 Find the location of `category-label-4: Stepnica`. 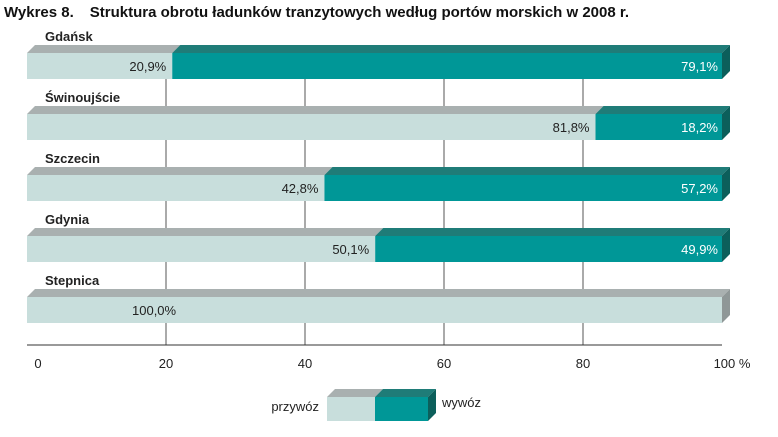

category-label-4: Stepnica is located at coordinates (72, 280).